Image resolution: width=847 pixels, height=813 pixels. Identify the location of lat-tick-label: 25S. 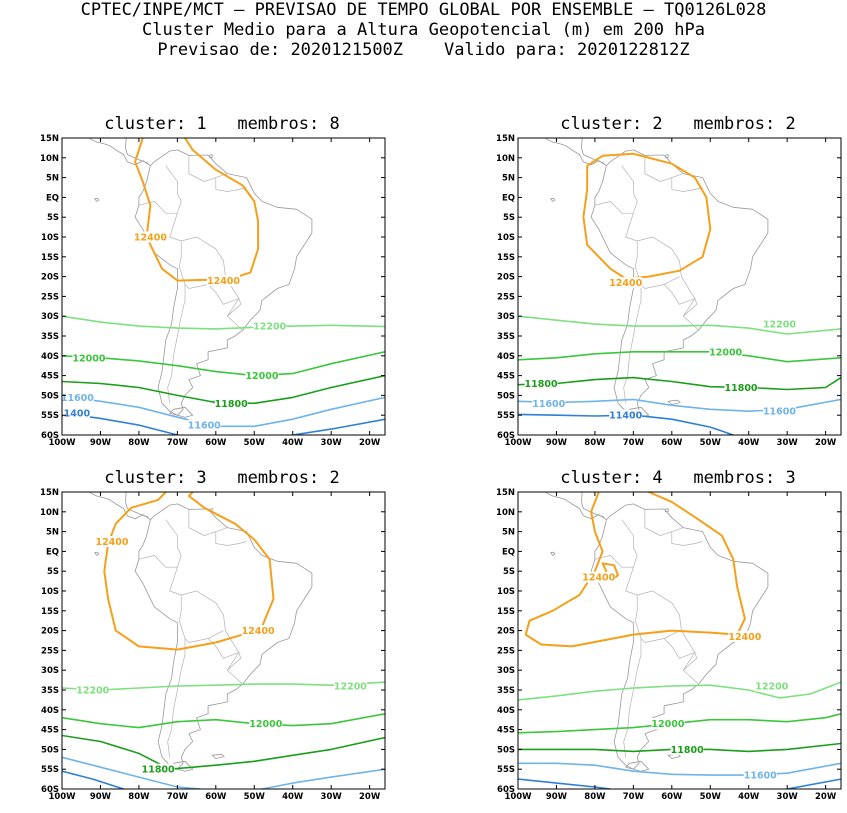
(50, 651).